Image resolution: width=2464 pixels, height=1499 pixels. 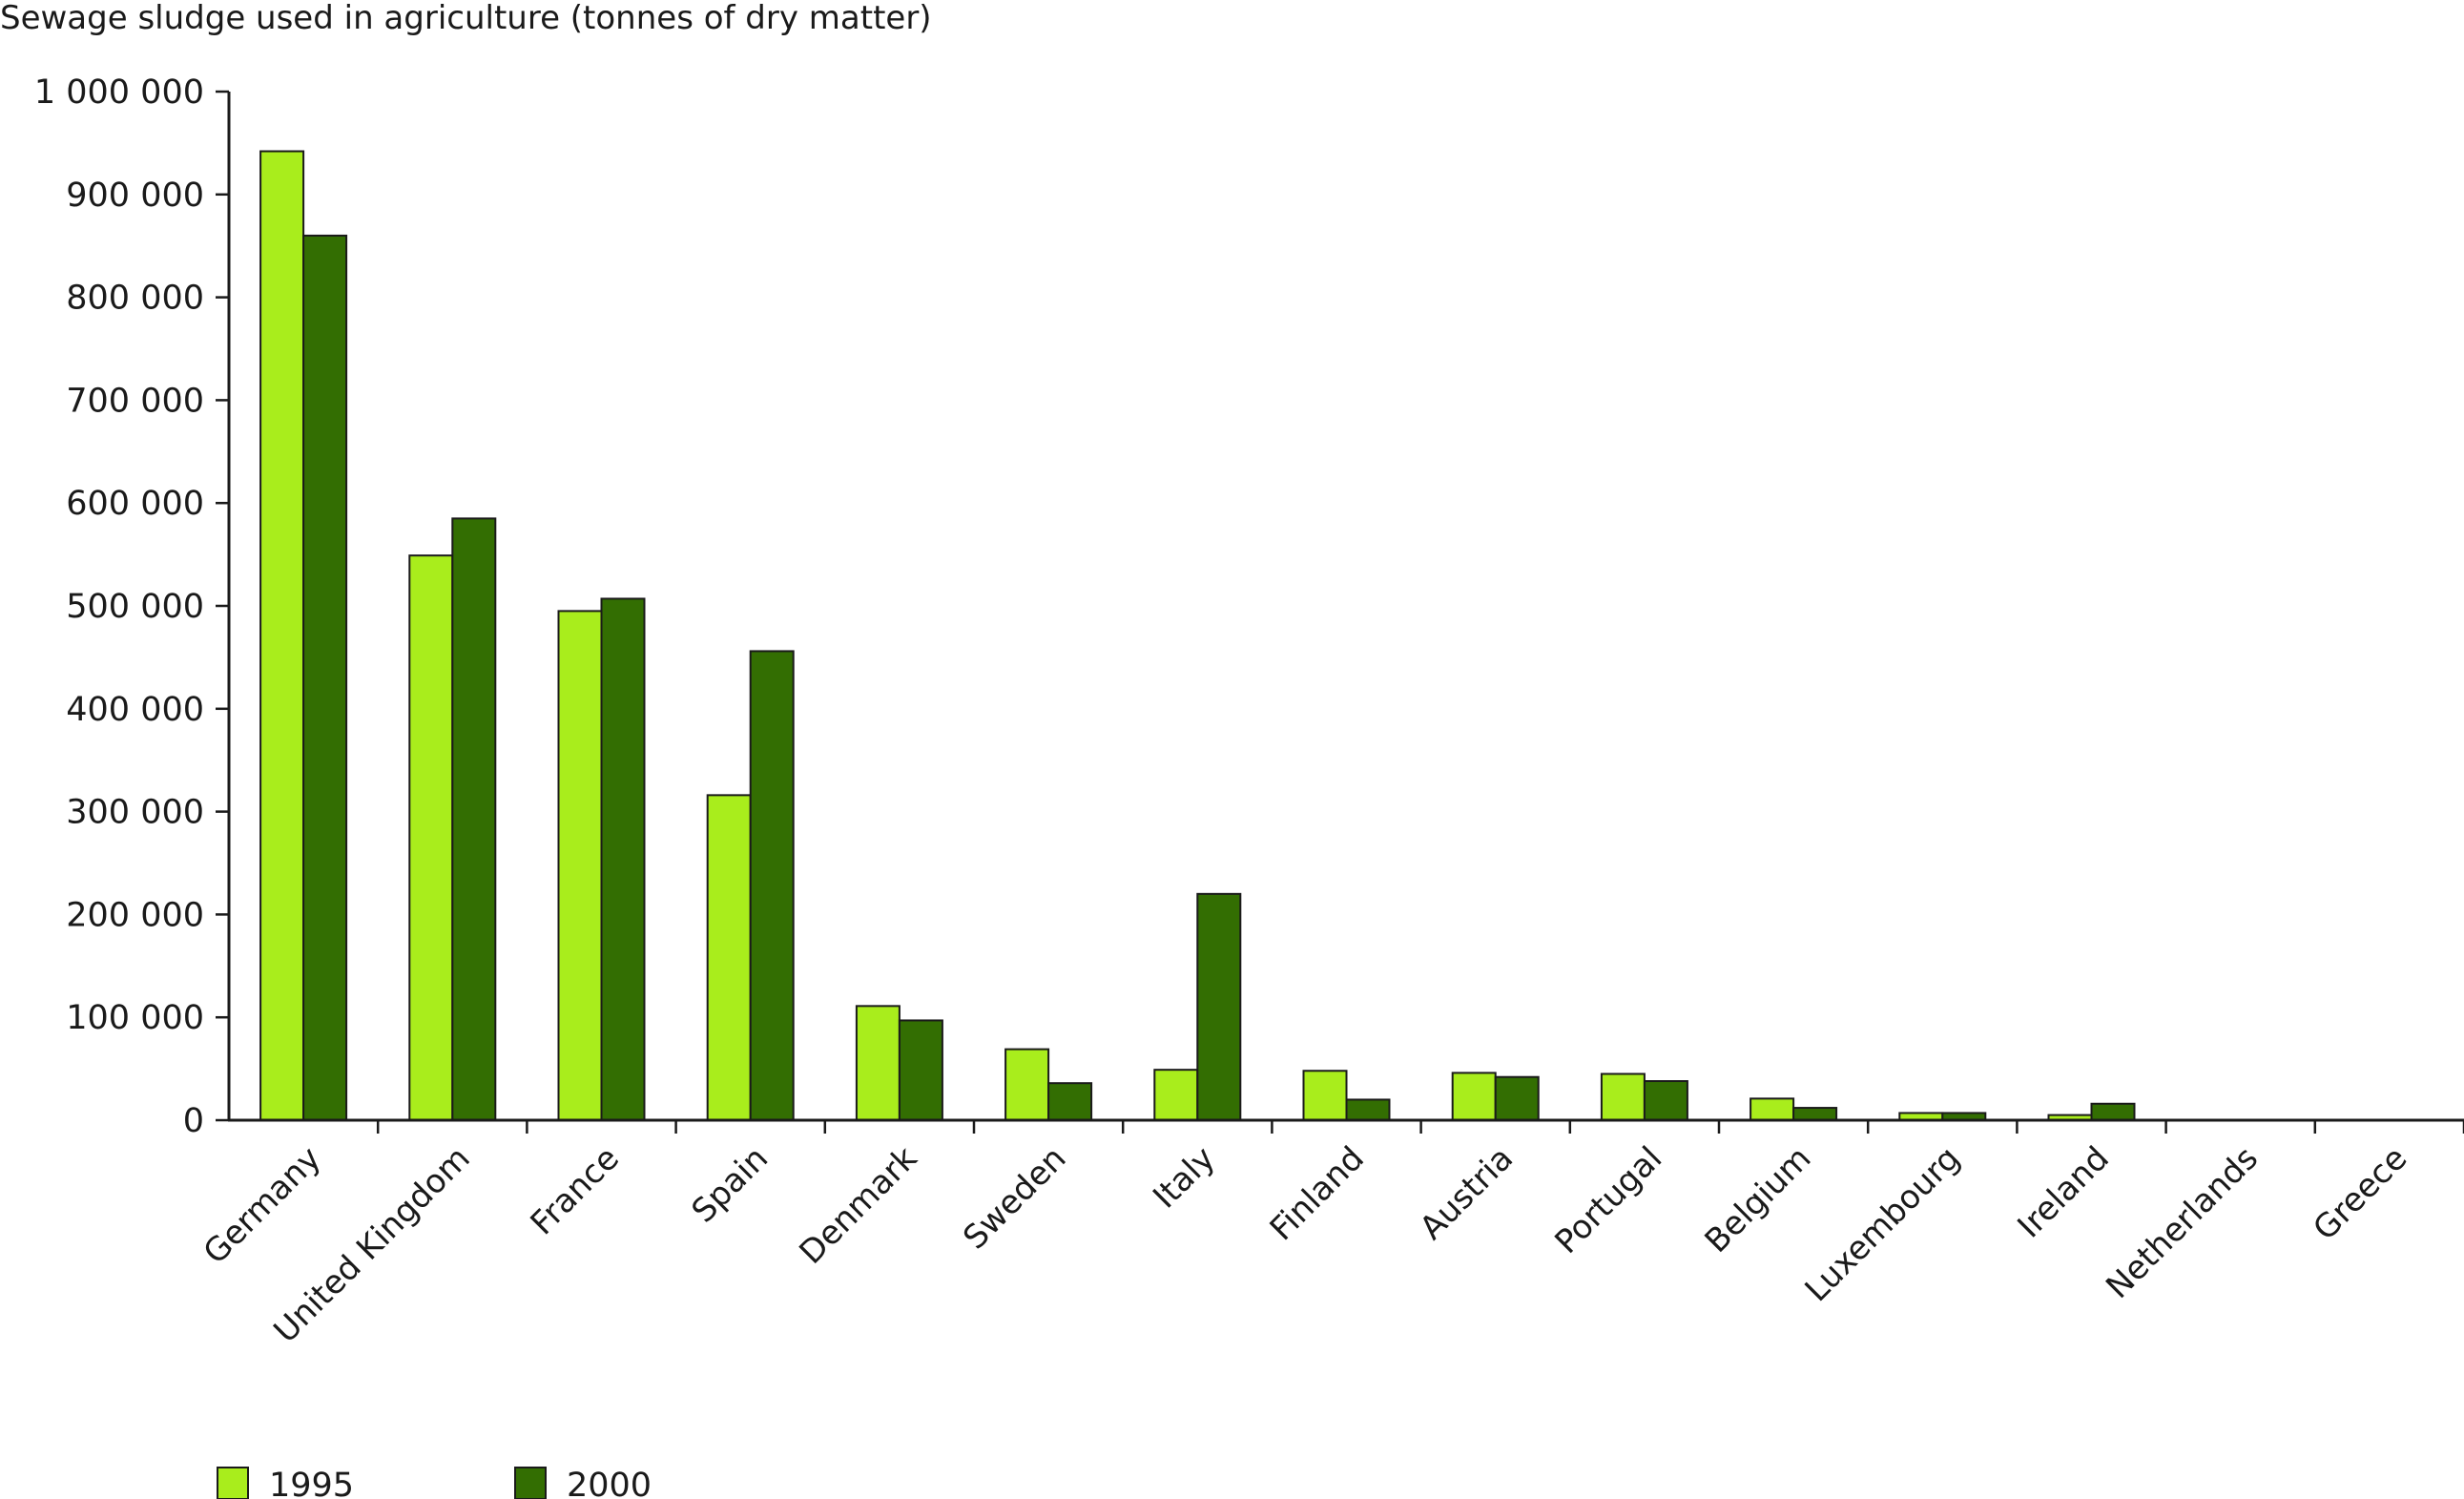 What do you see at coordinates (1015, 1198) in the screenshot?
I see `category-label: Sweden` at bounding box center [1015, 1198].